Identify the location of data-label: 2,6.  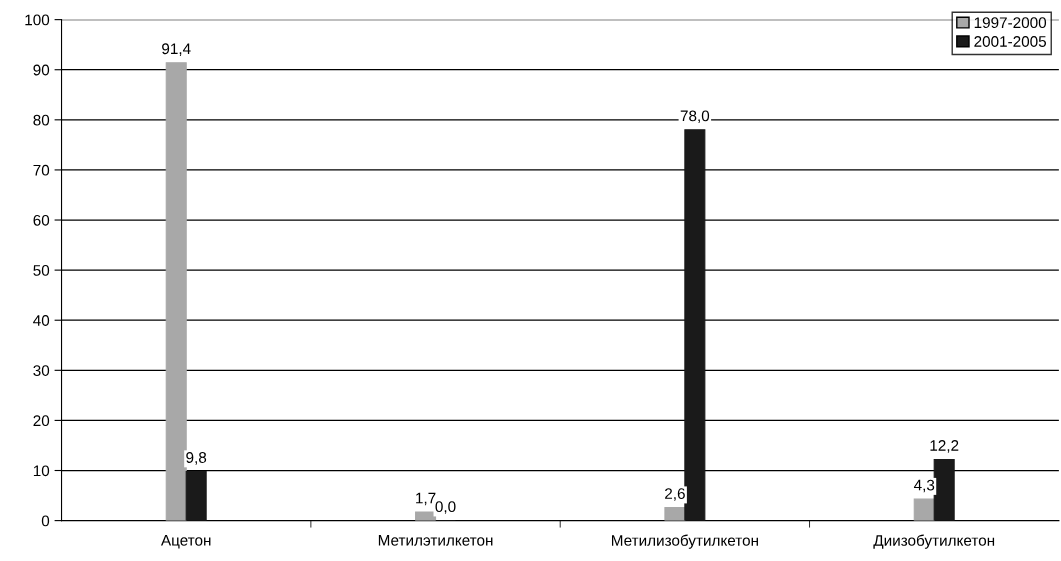
(675, 494).